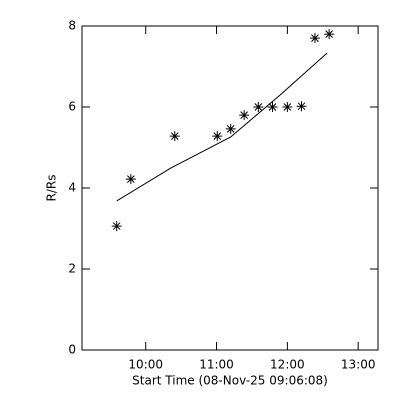  I want to click on y-tick-label: 4, so click(72, 188).